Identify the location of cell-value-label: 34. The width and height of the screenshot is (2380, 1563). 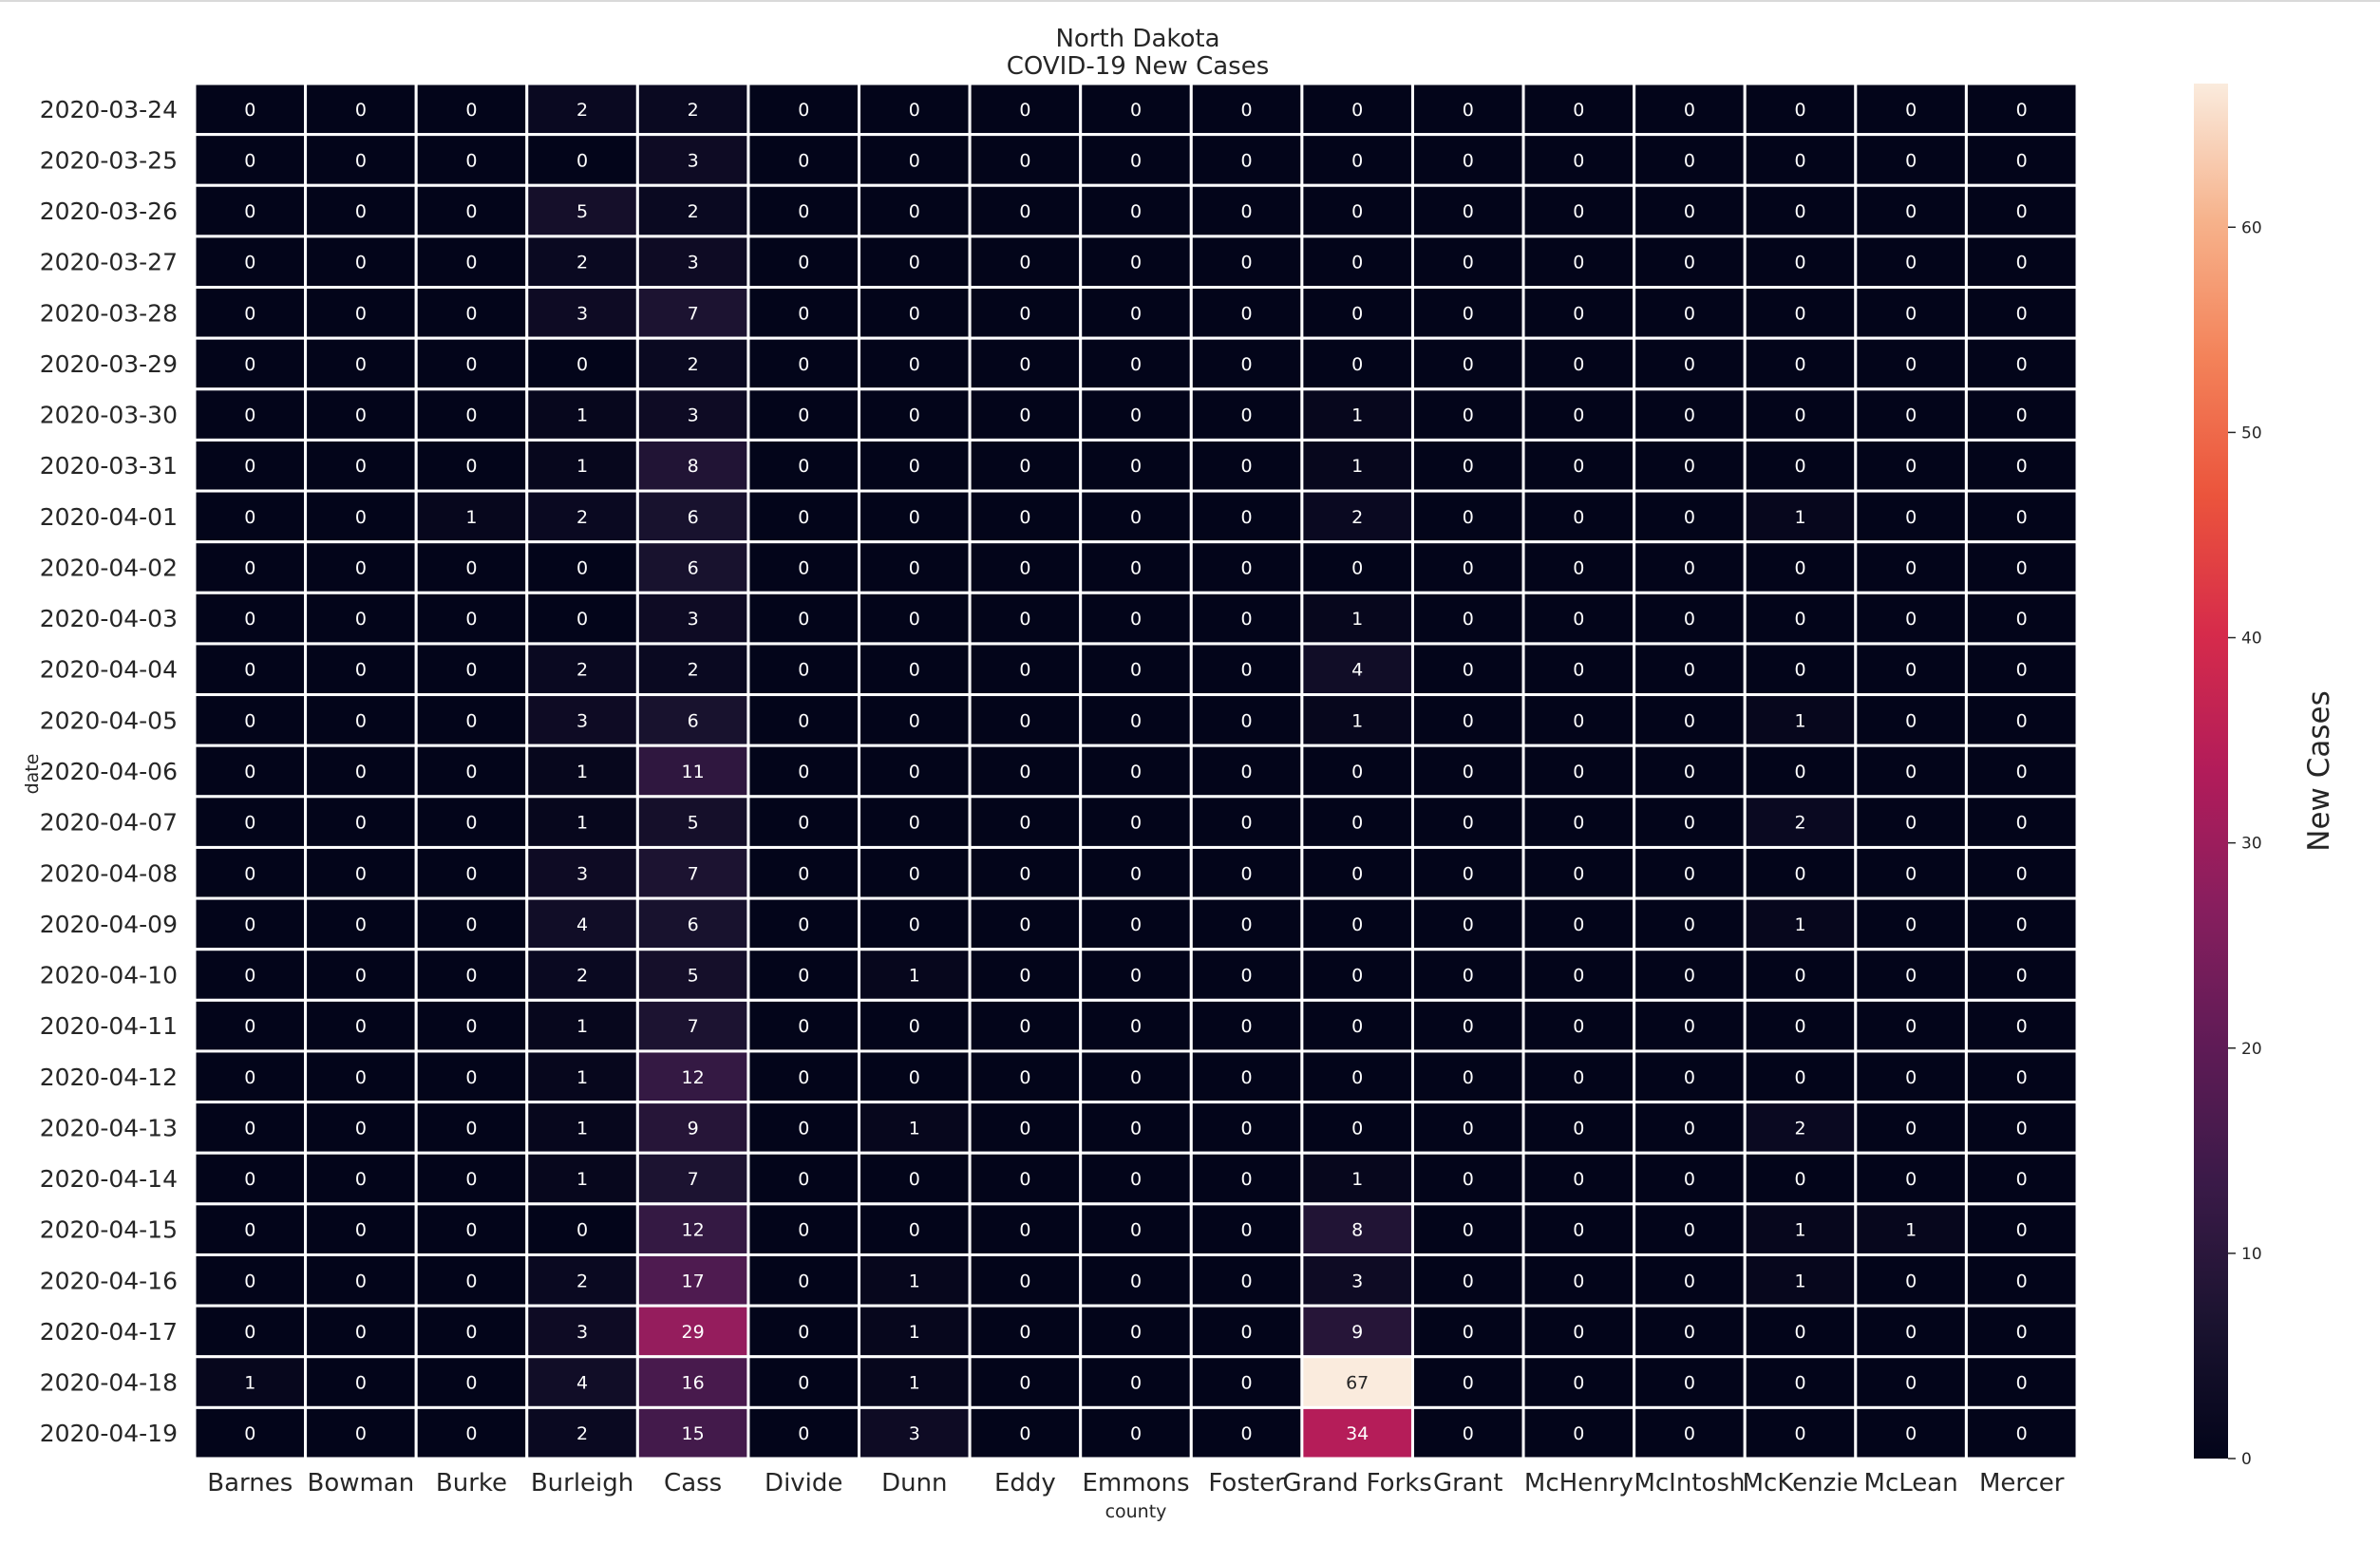
(1357, 1433).